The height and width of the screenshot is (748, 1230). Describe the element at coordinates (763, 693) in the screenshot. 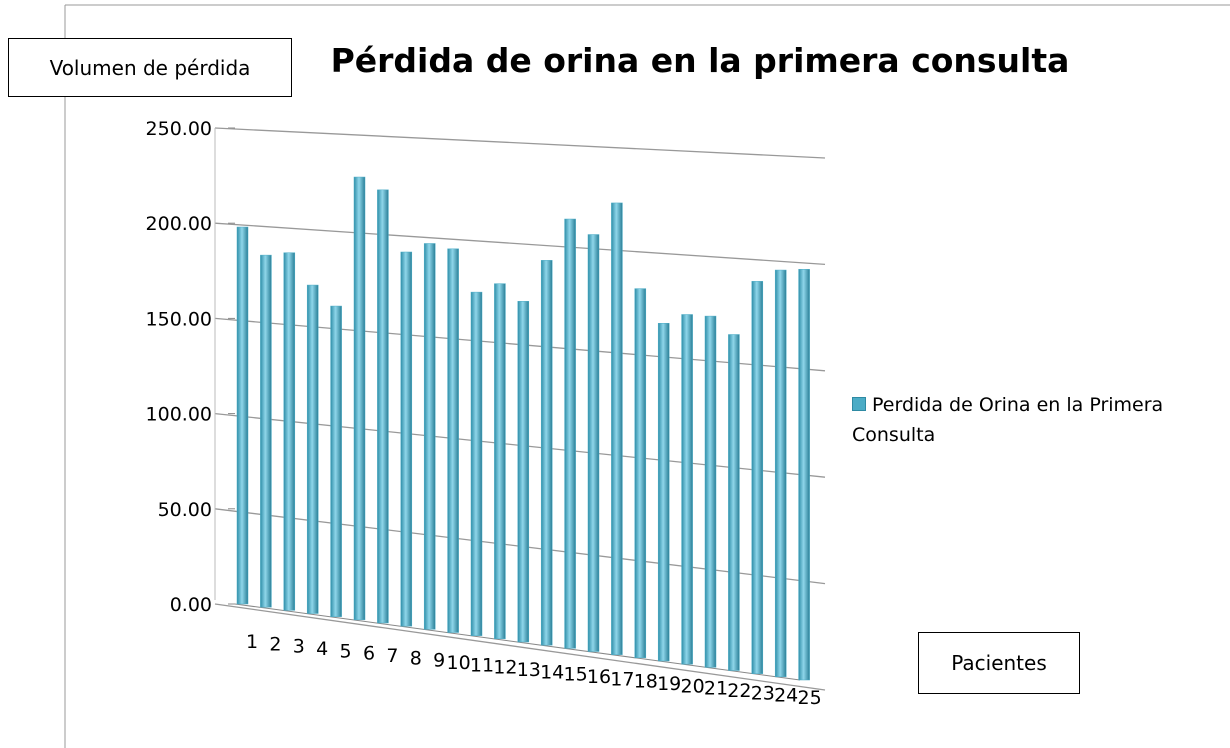

I see `x-tick-label: 23` at that location.